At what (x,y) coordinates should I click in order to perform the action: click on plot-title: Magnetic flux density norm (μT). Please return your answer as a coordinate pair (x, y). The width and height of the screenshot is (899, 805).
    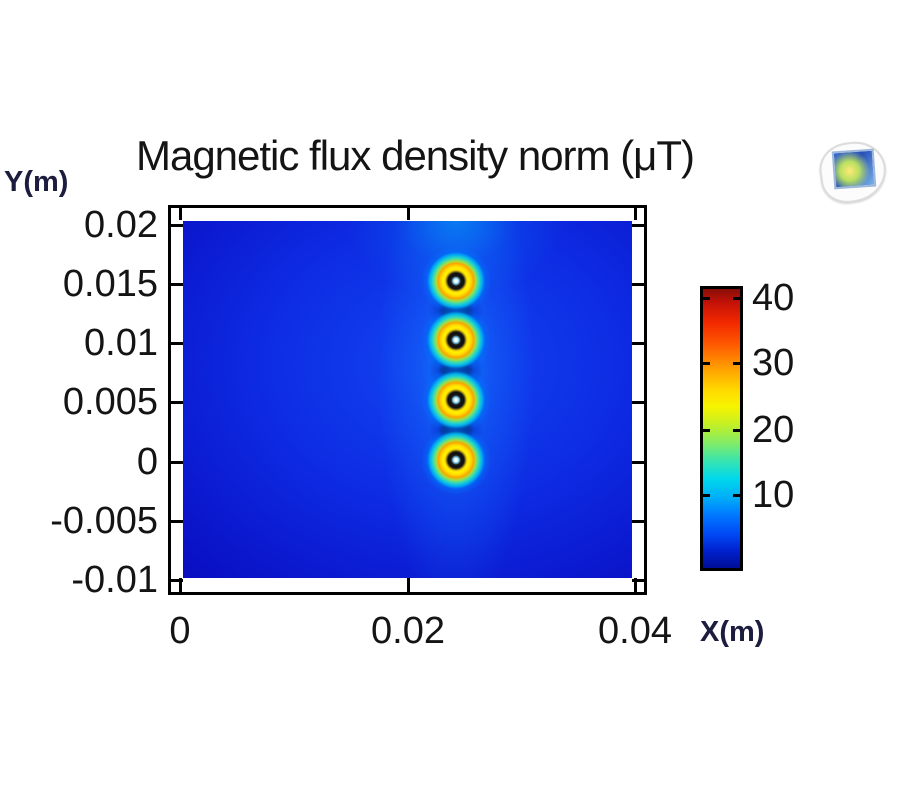
    Looking at the image, I should click on (415, 155).